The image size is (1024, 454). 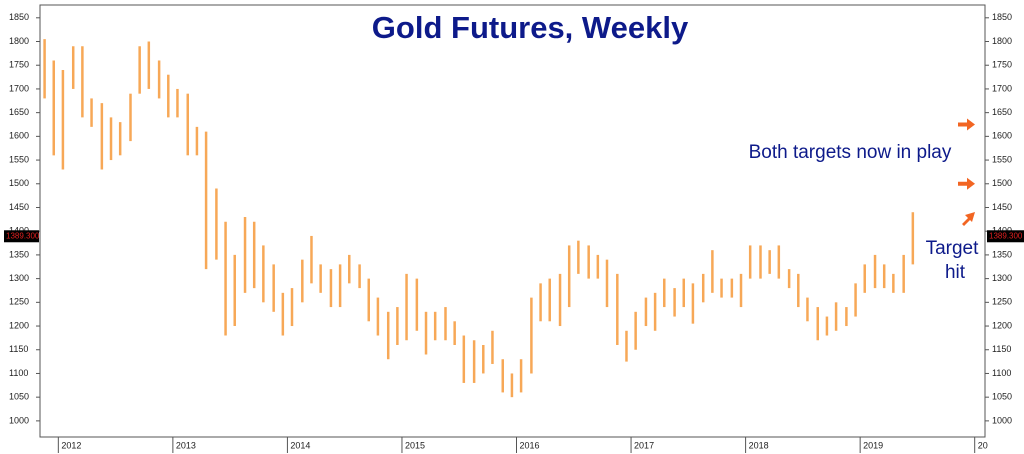 What do you see at coordinates (530, 445) in the screenshot?
I see `x-tick-label: 2016` at bounding box center [530, 445].